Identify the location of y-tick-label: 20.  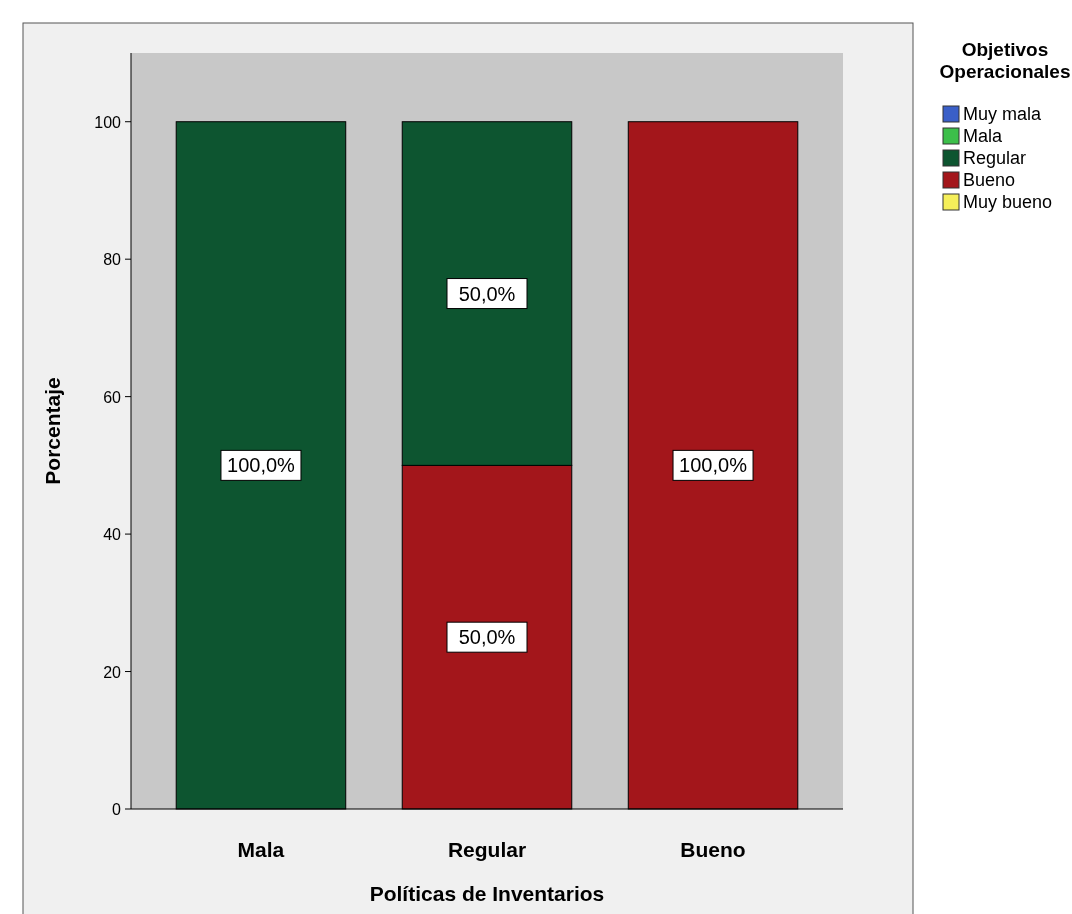
(112, 672).